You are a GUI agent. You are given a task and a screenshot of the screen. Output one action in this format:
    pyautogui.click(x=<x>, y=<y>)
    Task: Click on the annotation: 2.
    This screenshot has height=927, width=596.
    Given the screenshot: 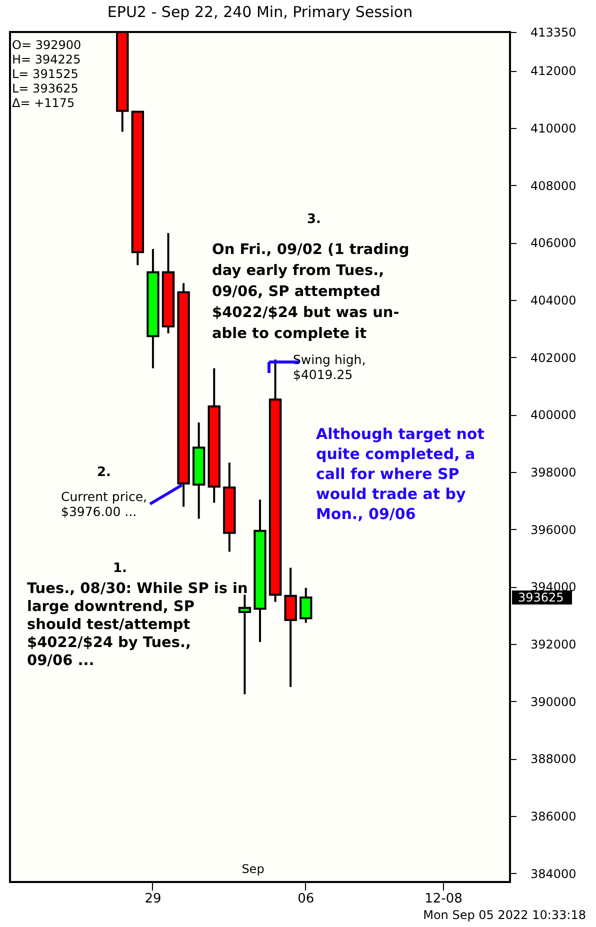 What is the action you would take?
    pyautogui.click(x=104, y=472)
    